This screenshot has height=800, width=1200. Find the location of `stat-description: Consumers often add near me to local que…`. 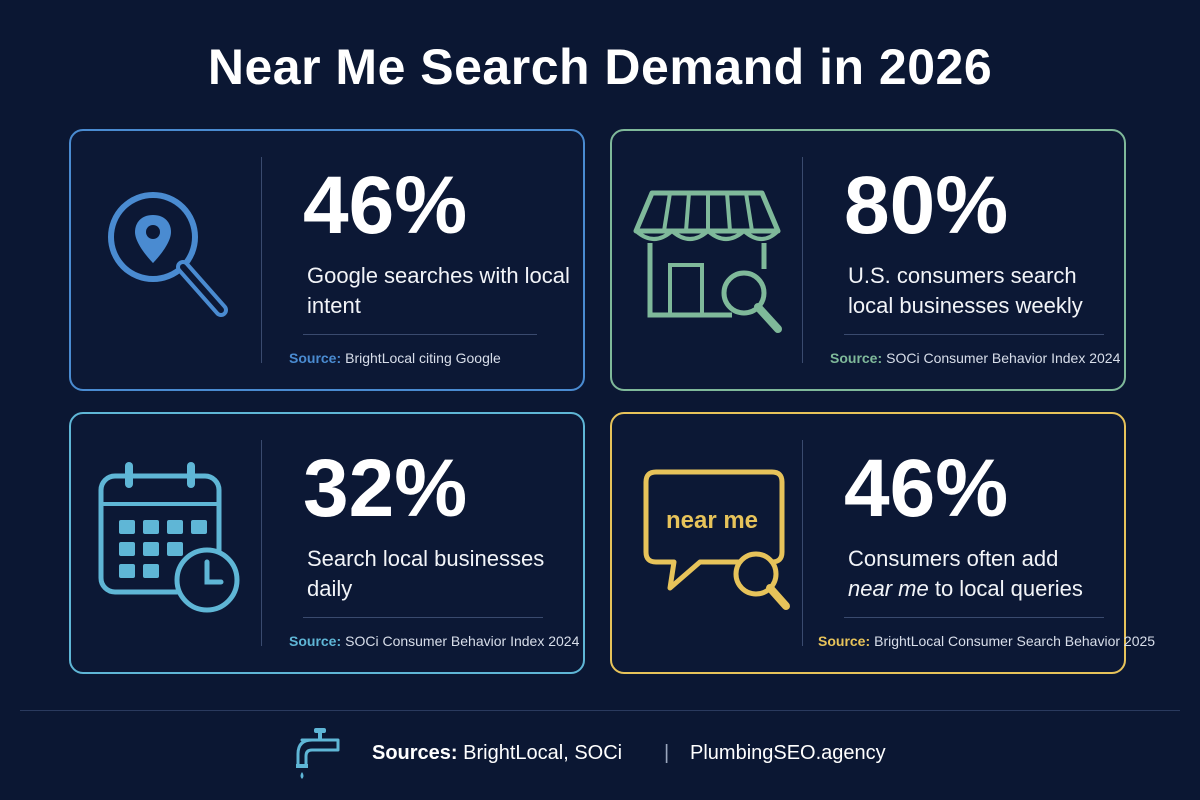

stat-description: Consumers often add near me to local que… is located at coordinates (983, 574).